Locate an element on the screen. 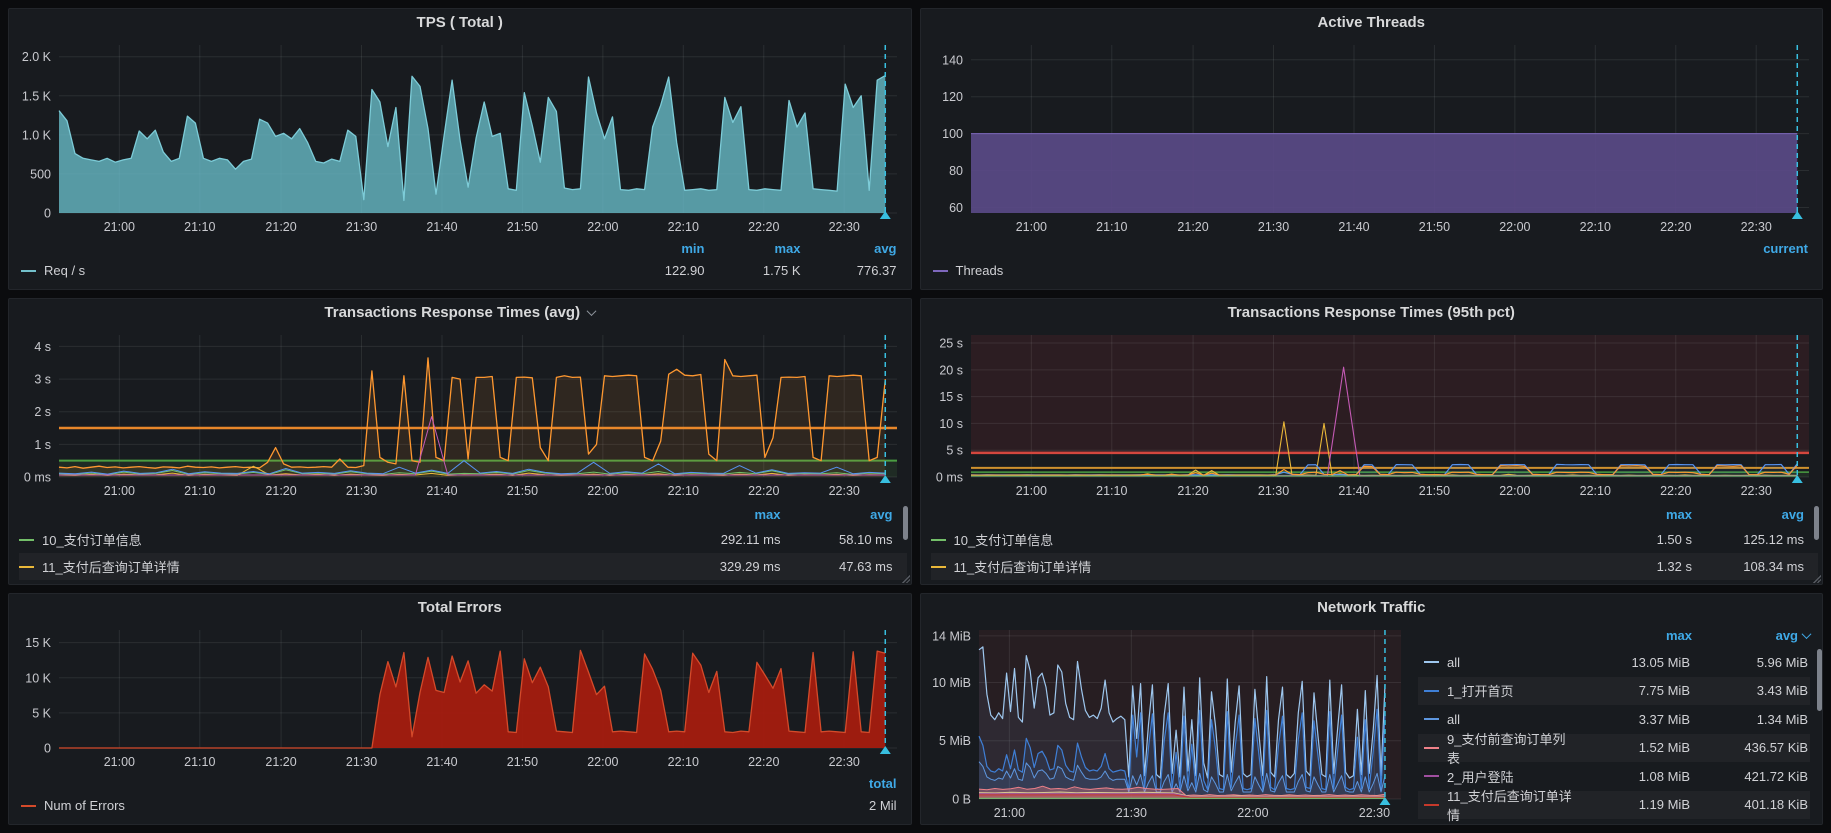  legend-series-user-login: 2_用户登陆 is located at coordinates (1498, 776).